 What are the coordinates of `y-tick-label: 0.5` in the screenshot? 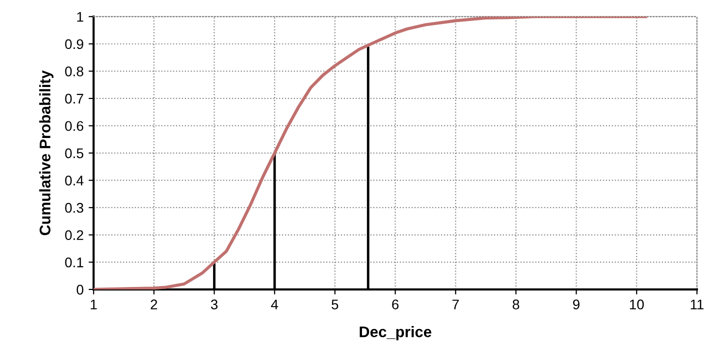 It's located at (74, 153).